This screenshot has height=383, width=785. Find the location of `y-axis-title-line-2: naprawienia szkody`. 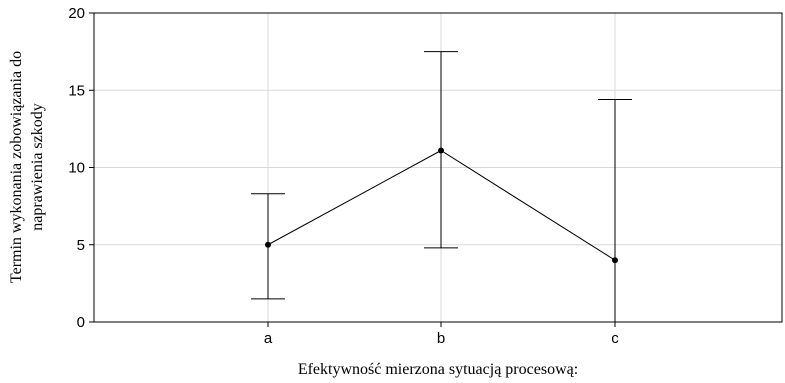

y-axis-title-line-2: naprawienia szkody is located at coordinates (37, 167).